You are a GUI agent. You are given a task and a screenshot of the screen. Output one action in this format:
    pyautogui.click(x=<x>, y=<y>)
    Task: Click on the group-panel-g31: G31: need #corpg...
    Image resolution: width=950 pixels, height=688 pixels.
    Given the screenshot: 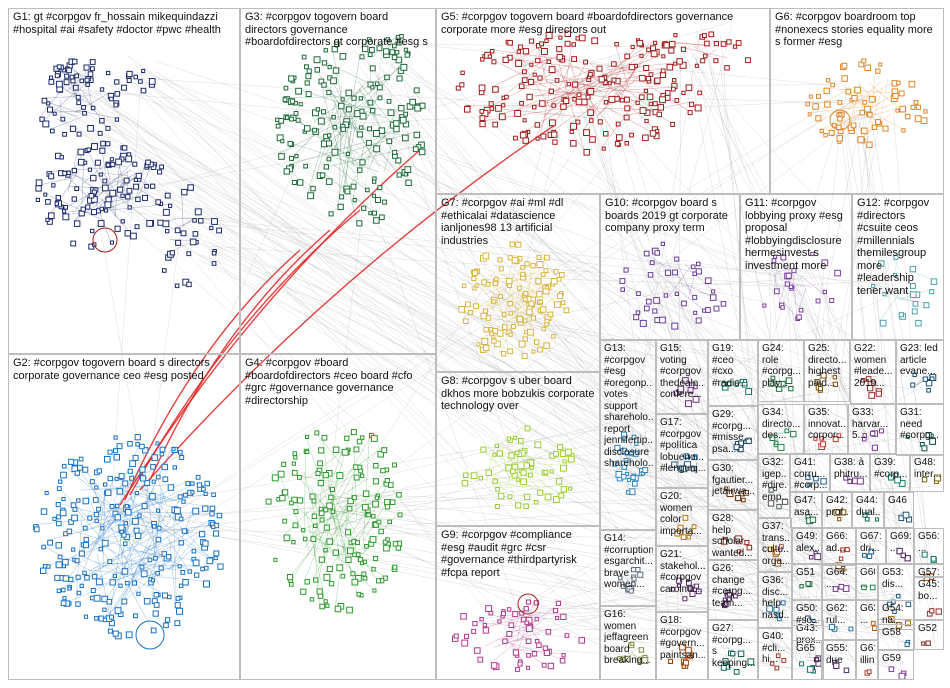 What is the action you would take?
    pyautogui.click(x=920, y=430)
    